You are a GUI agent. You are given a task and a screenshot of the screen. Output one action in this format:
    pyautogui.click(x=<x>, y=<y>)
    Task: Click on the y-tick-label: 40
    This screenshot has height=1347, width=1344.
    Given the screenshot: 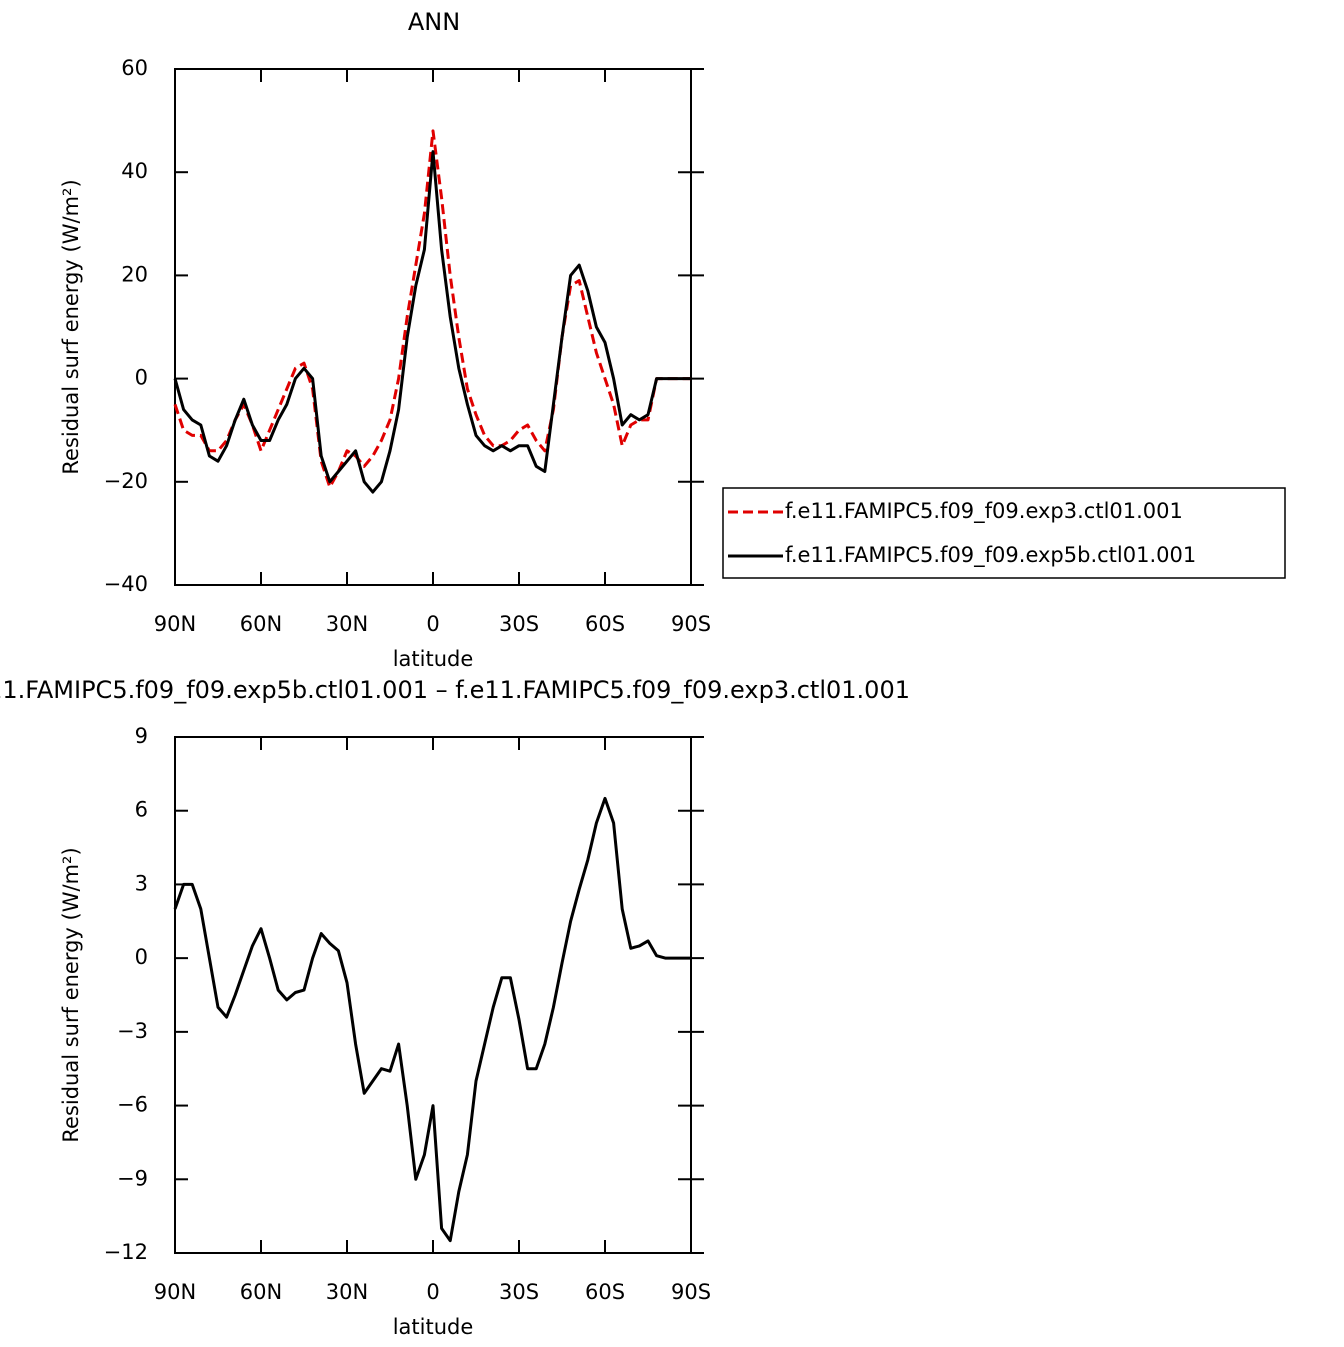 What is the action you would take?
    pyautogui.click(x=134, y=171)
    